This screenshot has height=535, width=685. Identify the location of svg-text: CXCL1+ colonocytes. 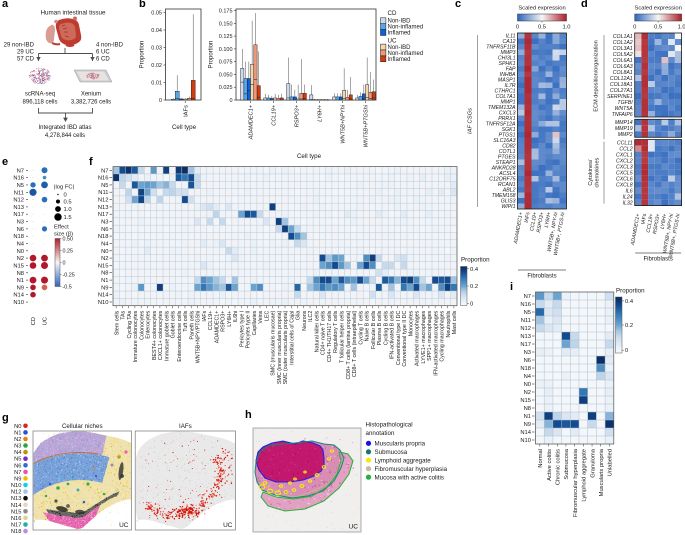
(161, 335).